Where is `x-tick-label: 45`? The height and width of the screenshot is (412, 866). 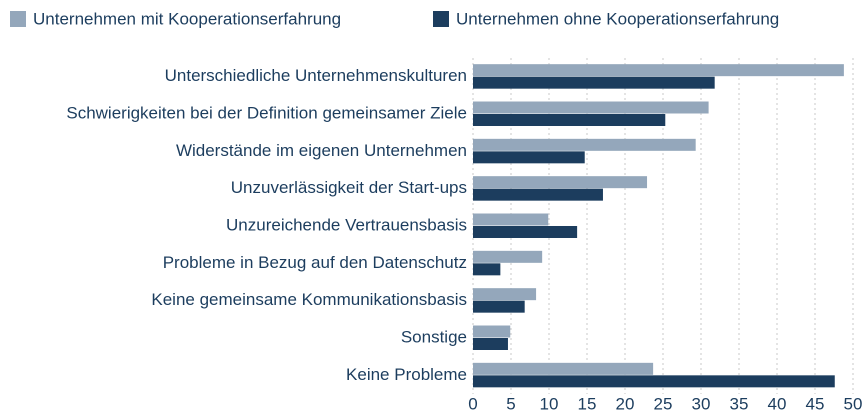
x-tick-label: 45 is located at coordinates (815, 403).